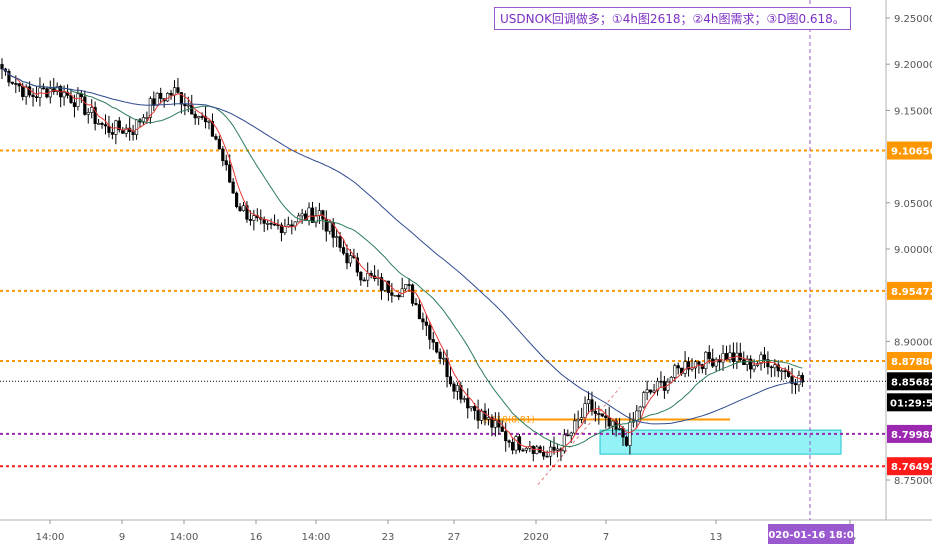 Image resolution: width=932 pixels, height=550 pixels. I want to click on price-tick-label: 9.15000, so click(913, 111).